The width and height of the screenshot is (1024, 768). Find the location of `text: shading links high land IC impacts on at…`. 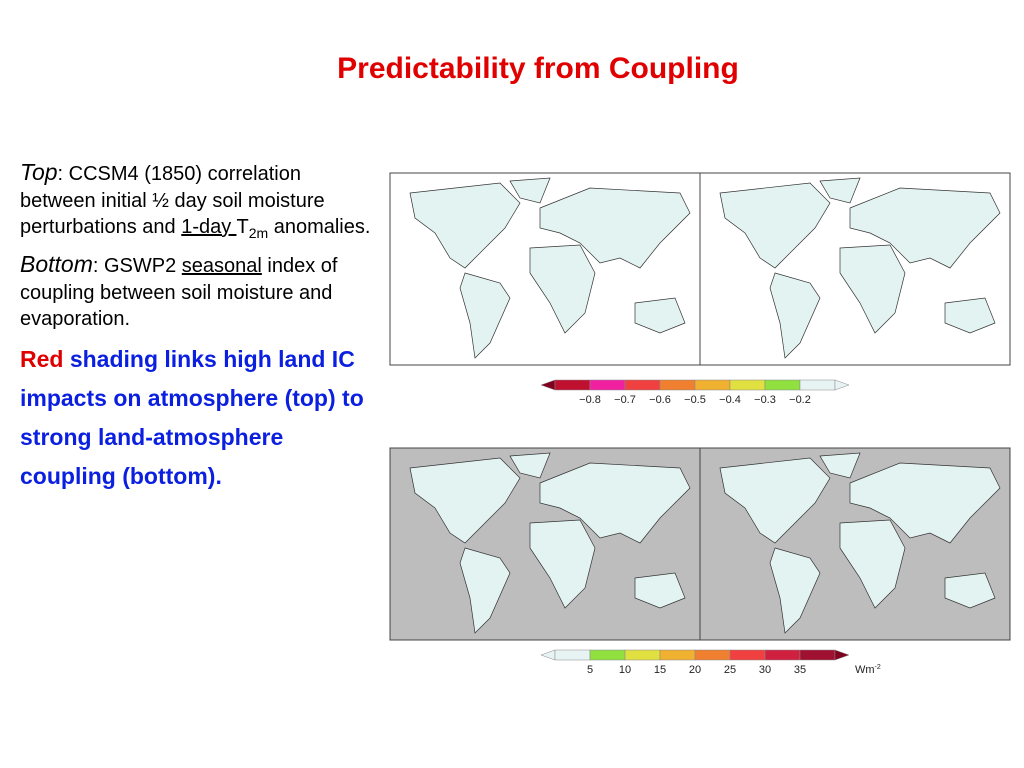

text: shading links high land IC impacts on at… is located at coordinates (192, 417).